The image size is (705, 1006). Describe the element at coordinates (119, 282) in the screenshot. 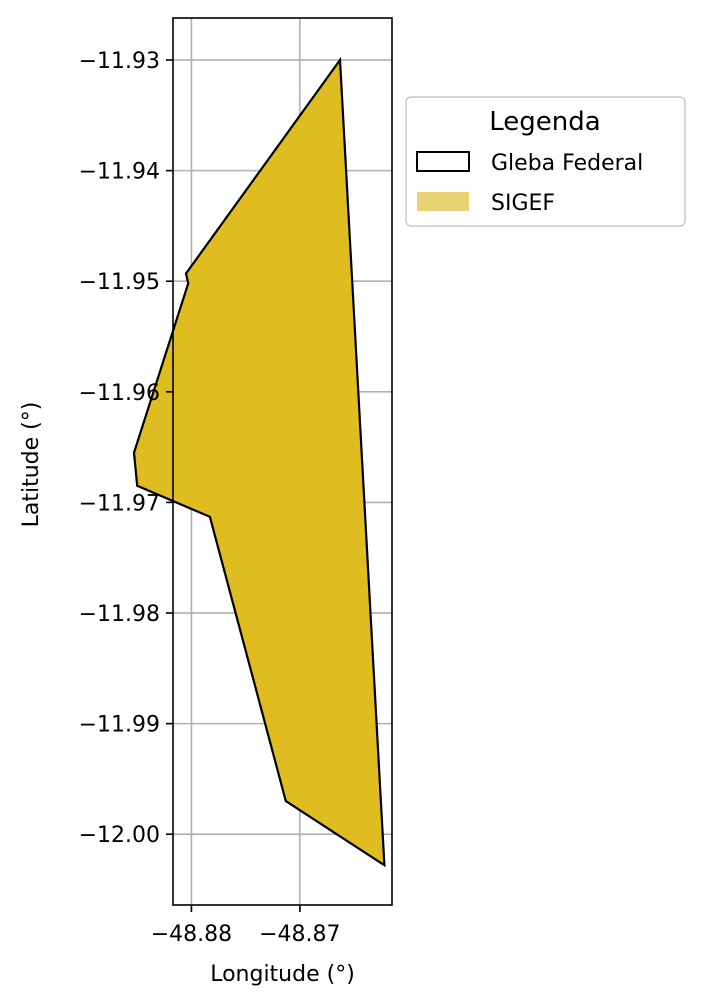

I see `y-tick-label: −11.95` at that location.